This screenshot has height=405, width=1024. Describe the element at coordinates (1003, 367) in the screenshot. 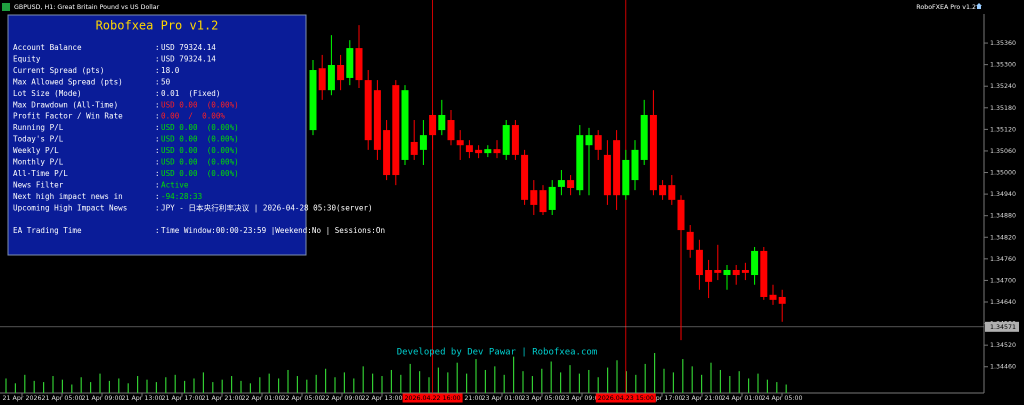

I see `y-tick-label: 1.34460` at that location.